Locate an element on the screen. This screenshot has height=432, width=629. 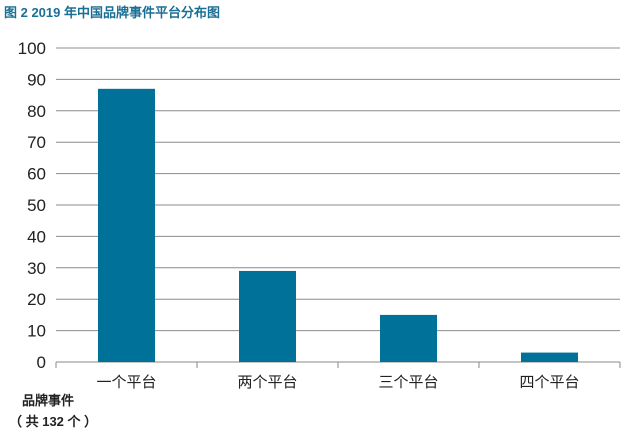
x-tick-label: 三个平台 is located at coordinates (408, 382).